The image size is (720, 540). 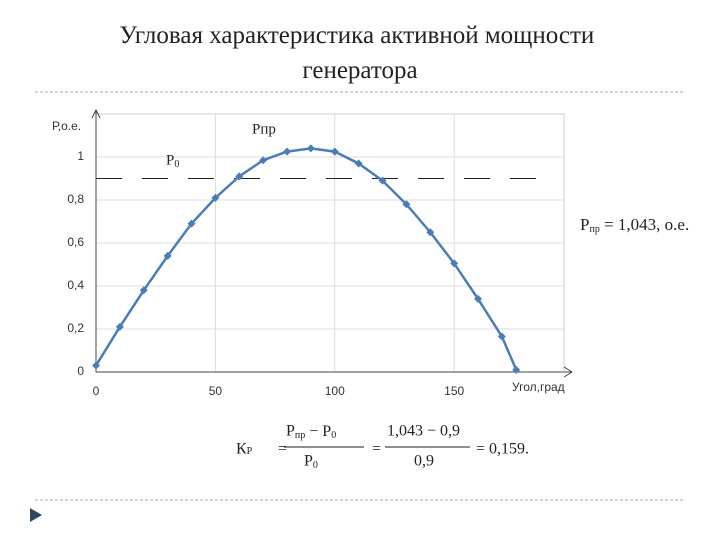 What do you see at coordinates (250, 451) in the screenshot?
I see `subscript: Р` at bounding box center [250, 451].